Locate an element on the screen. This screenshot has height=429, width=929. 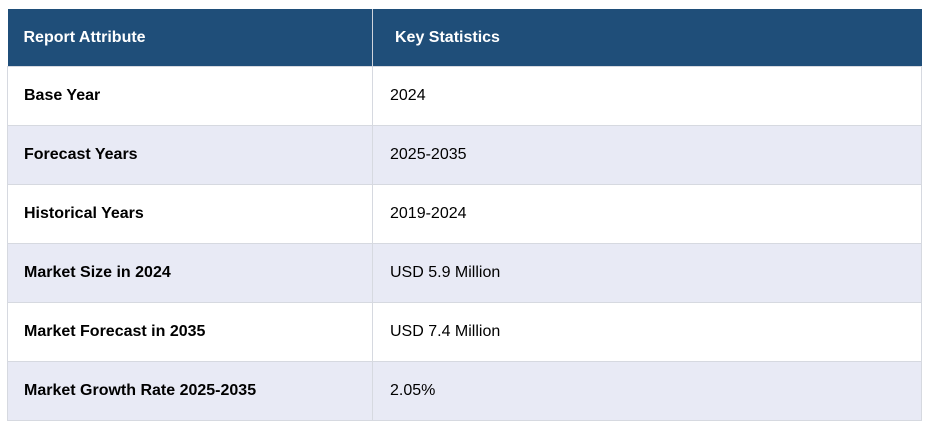
header-key-statistics: Key Statistics is located at coordinates (647, 38).